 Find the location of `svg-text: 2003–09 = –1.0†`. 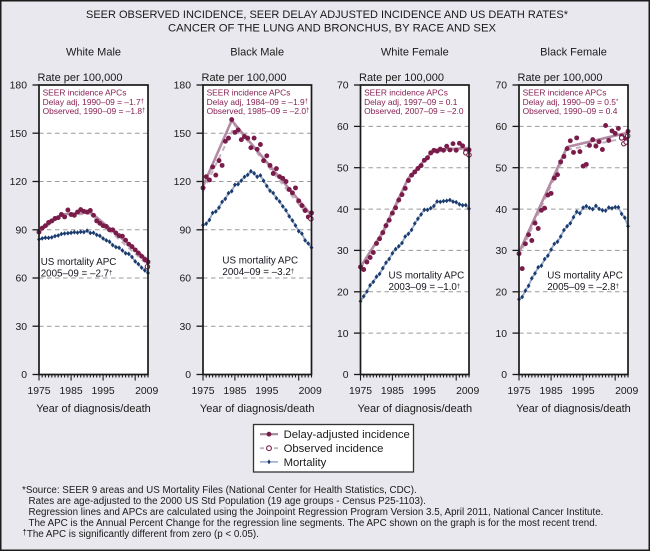

svg-text: 2003–09 = –1.0† is located at coordinates (425, 287).